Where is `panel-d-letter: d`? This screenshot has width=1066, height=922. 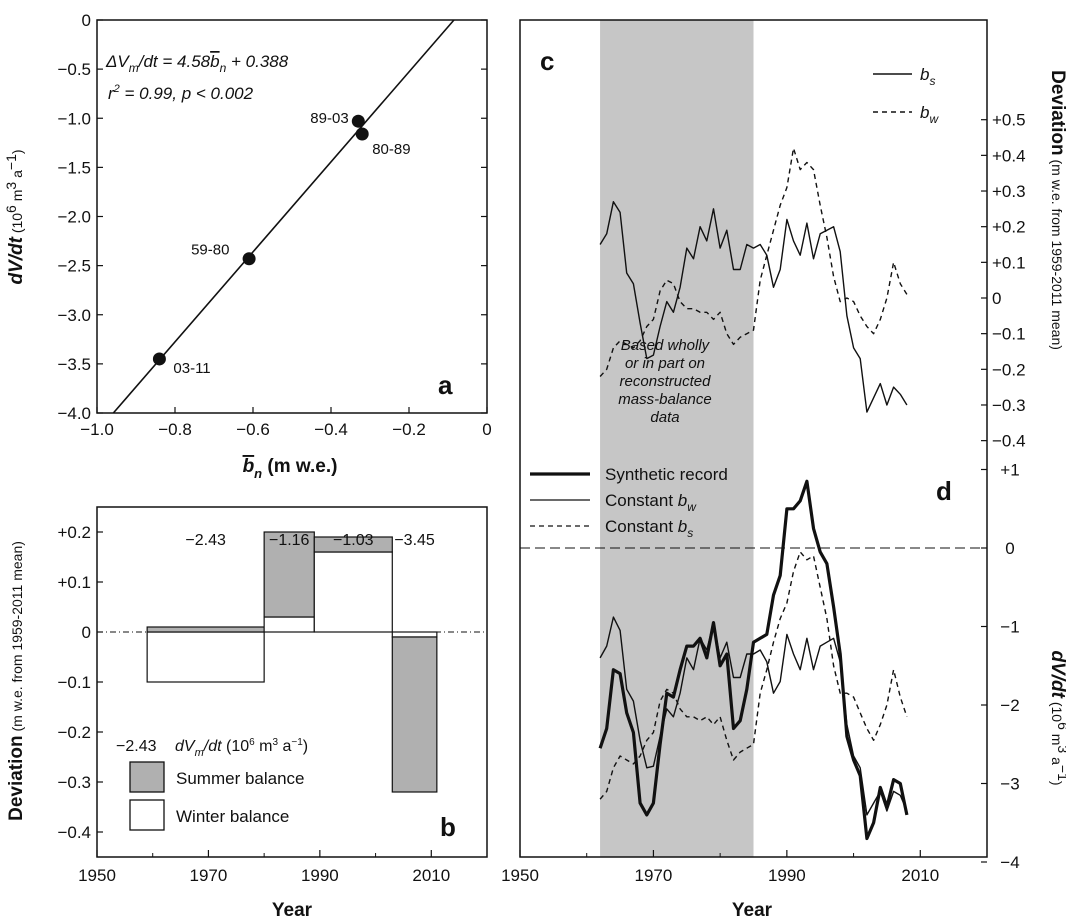 panel-d-letter: d is located at coordinates (944, 491).